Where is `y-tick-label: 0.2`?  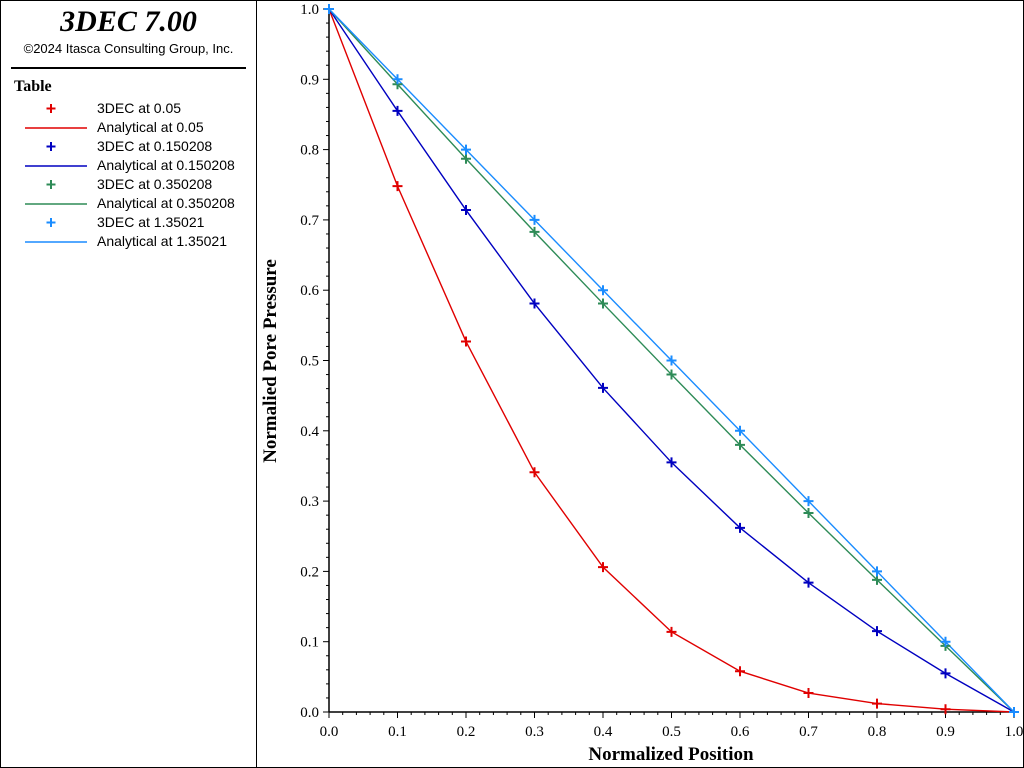
y-tick-label: 0.2 is located at coordinates (309, 572).